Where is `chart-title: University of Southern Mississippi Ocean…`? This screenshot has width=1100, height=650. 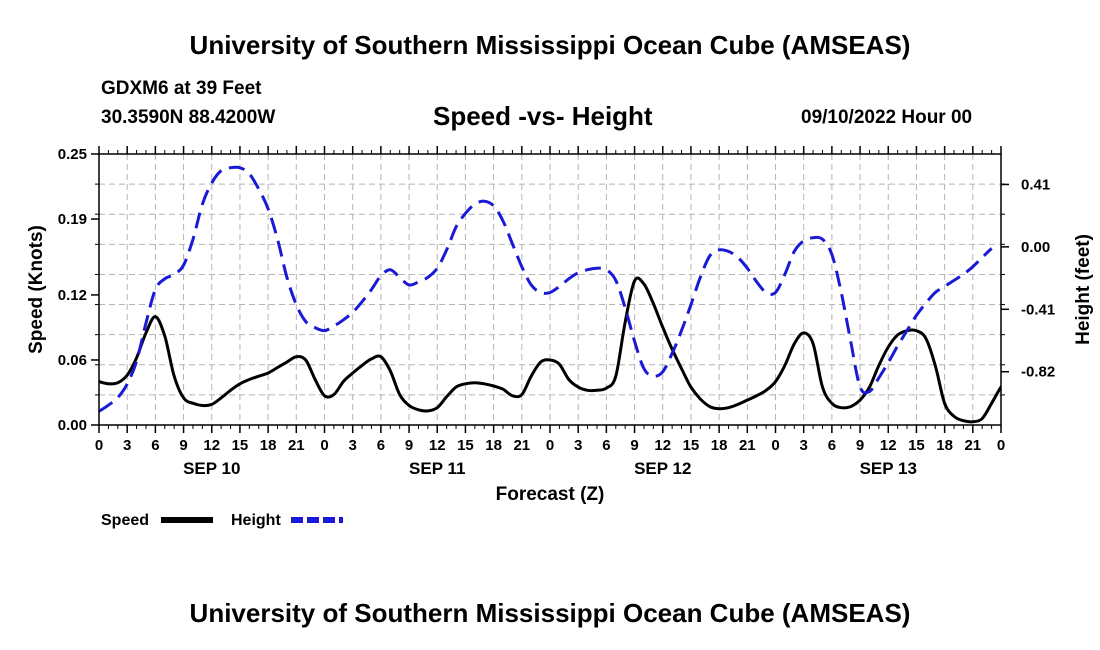
chart-title: University of Southern Mississippi Ocean… is located at coordinates (550, 45).